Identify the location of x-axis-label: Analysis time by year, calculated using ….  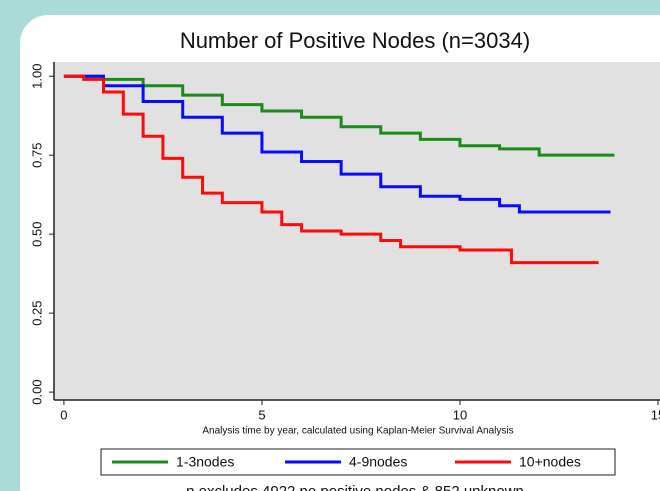
(357, 431).